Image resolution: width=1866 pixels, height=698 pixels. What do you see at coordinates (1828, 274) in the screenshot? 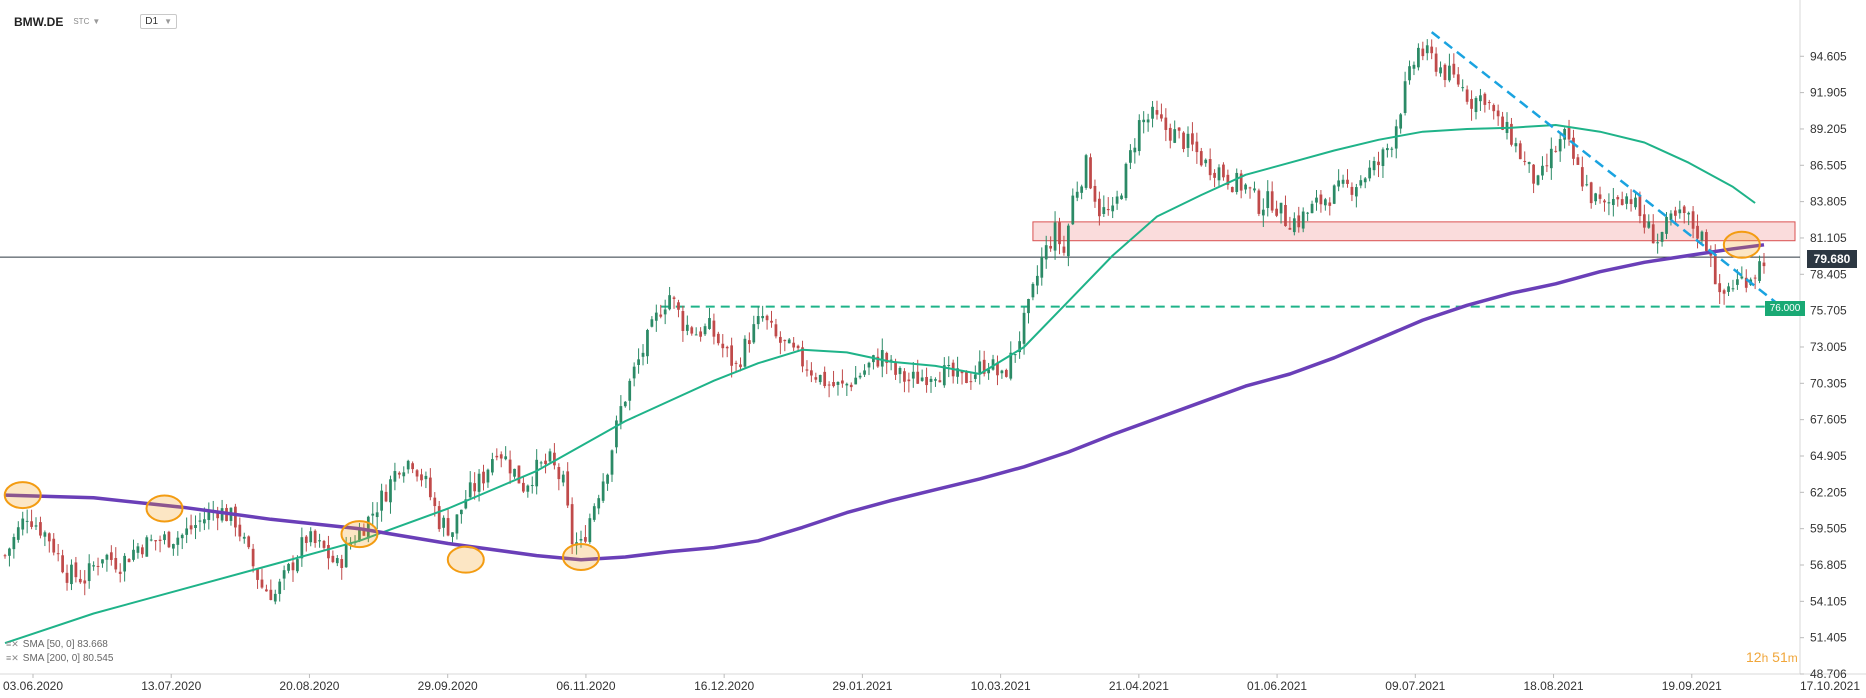
I see `y-tick-label: 78.405` at bounding box center [1828, 274].